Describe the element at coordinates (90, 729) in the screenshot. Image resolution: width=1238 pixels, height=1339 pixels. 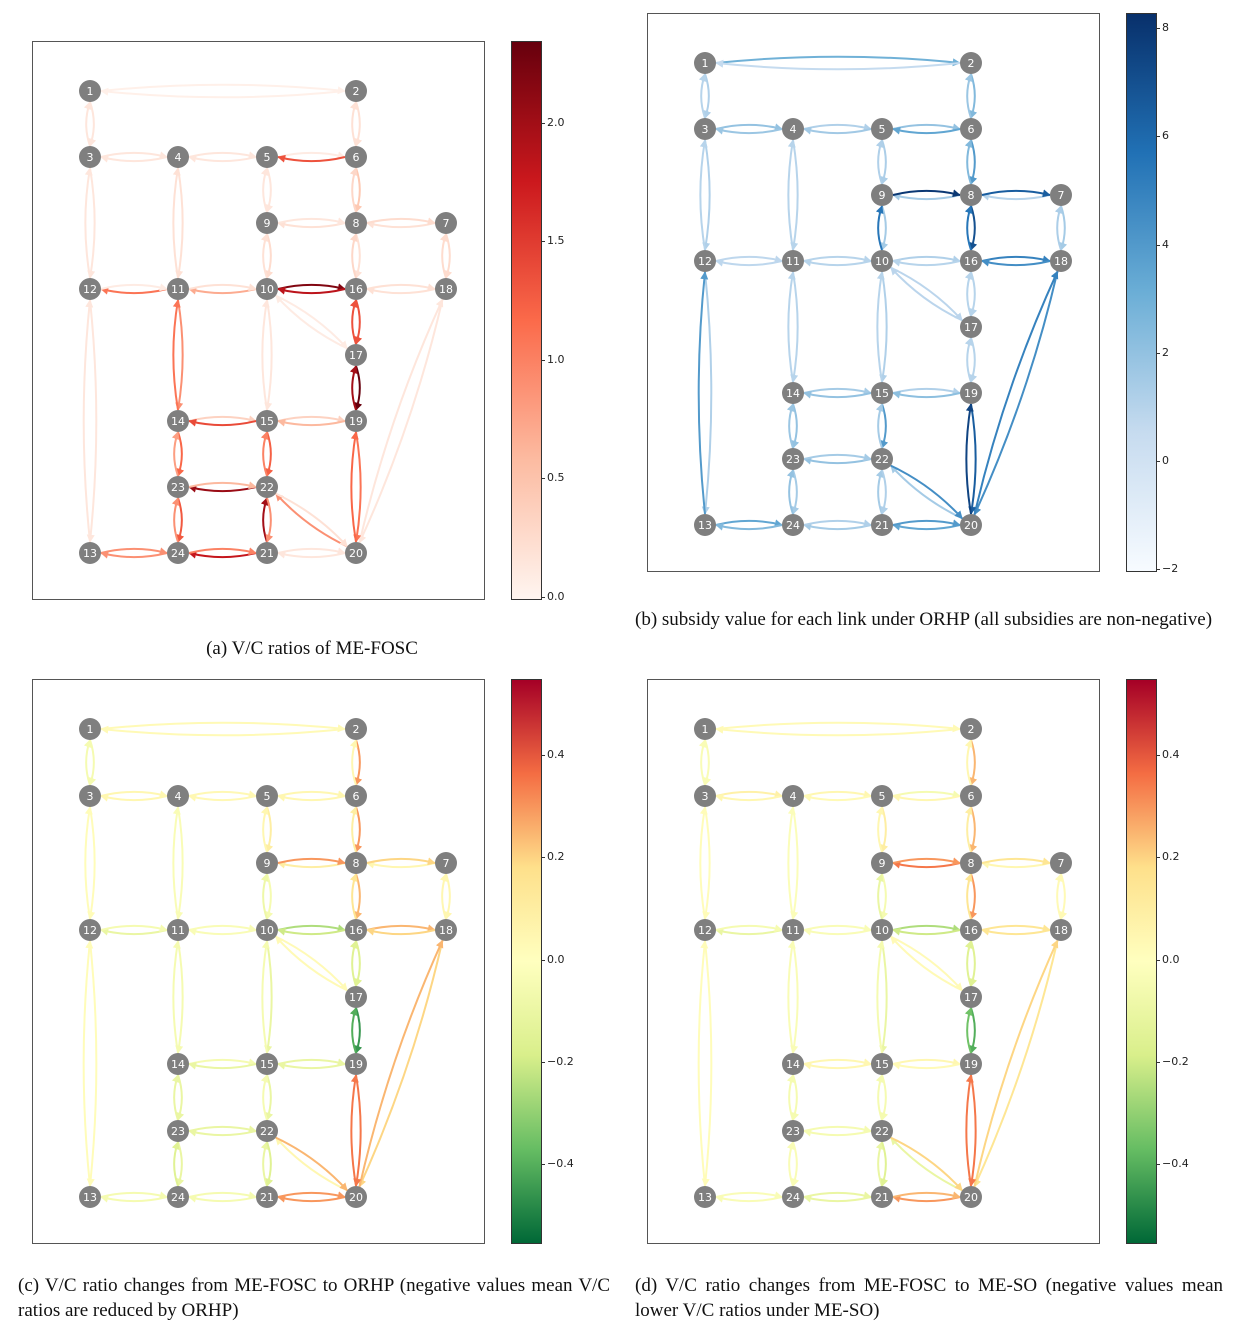
I see `node-label: 1` at that location.